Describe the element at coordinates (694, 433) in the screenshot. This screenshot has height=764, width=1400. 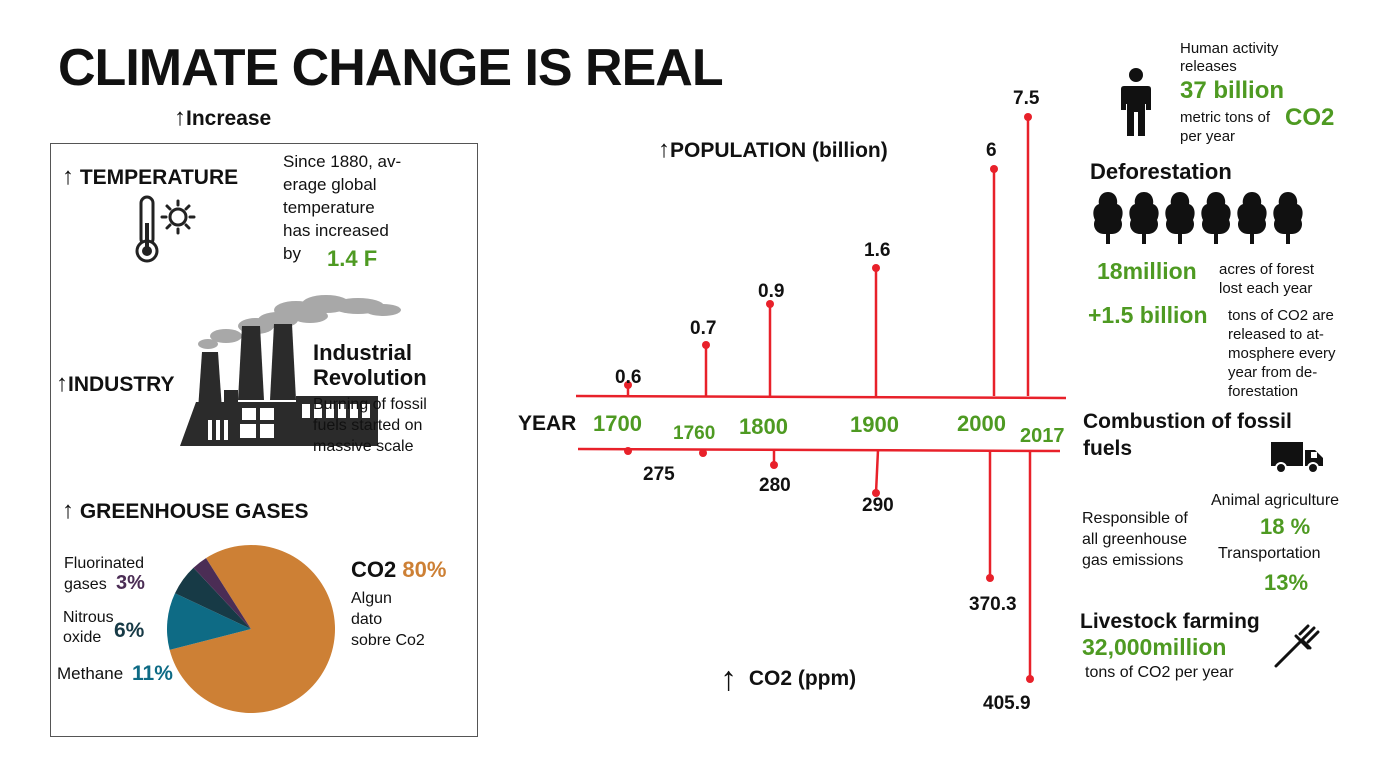
I see `year-1760: 1760` at that location.